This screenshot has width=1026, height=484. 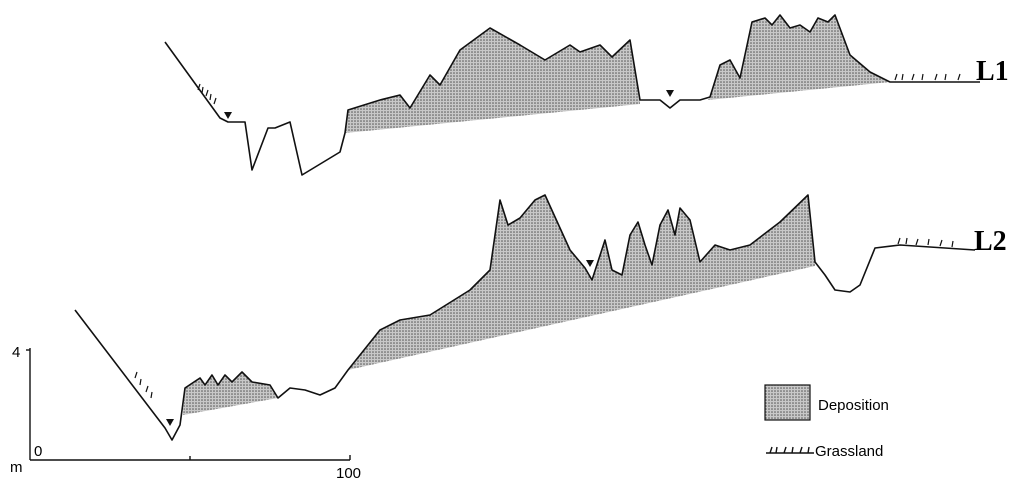 I want to click on legend-label: Deposition, so click(x=853, y=405).